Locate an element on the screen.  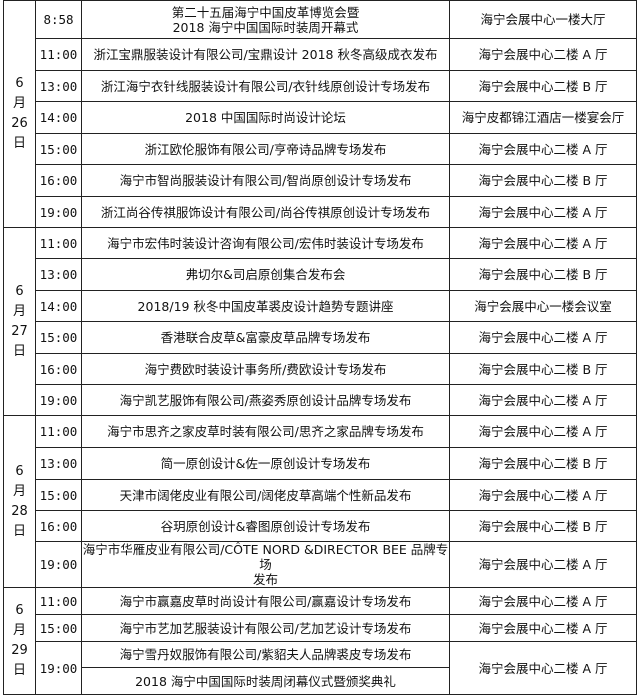
text-line: 27 is located at coordinates (19, 331).